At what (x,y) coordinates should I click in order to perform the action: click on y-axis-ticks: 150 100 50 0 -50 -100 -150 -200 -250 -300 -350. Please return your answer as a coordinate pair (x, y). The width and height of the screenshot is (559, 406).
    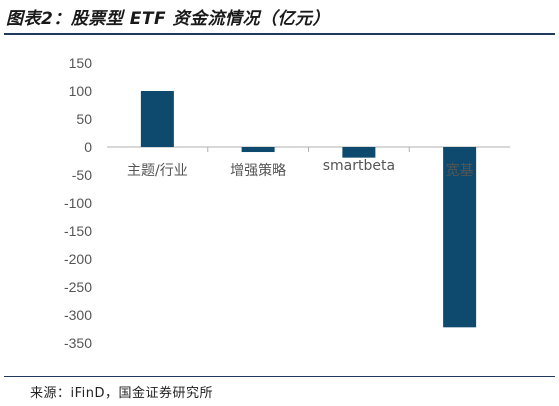
    Looking at the image, I should click on (78, 203).